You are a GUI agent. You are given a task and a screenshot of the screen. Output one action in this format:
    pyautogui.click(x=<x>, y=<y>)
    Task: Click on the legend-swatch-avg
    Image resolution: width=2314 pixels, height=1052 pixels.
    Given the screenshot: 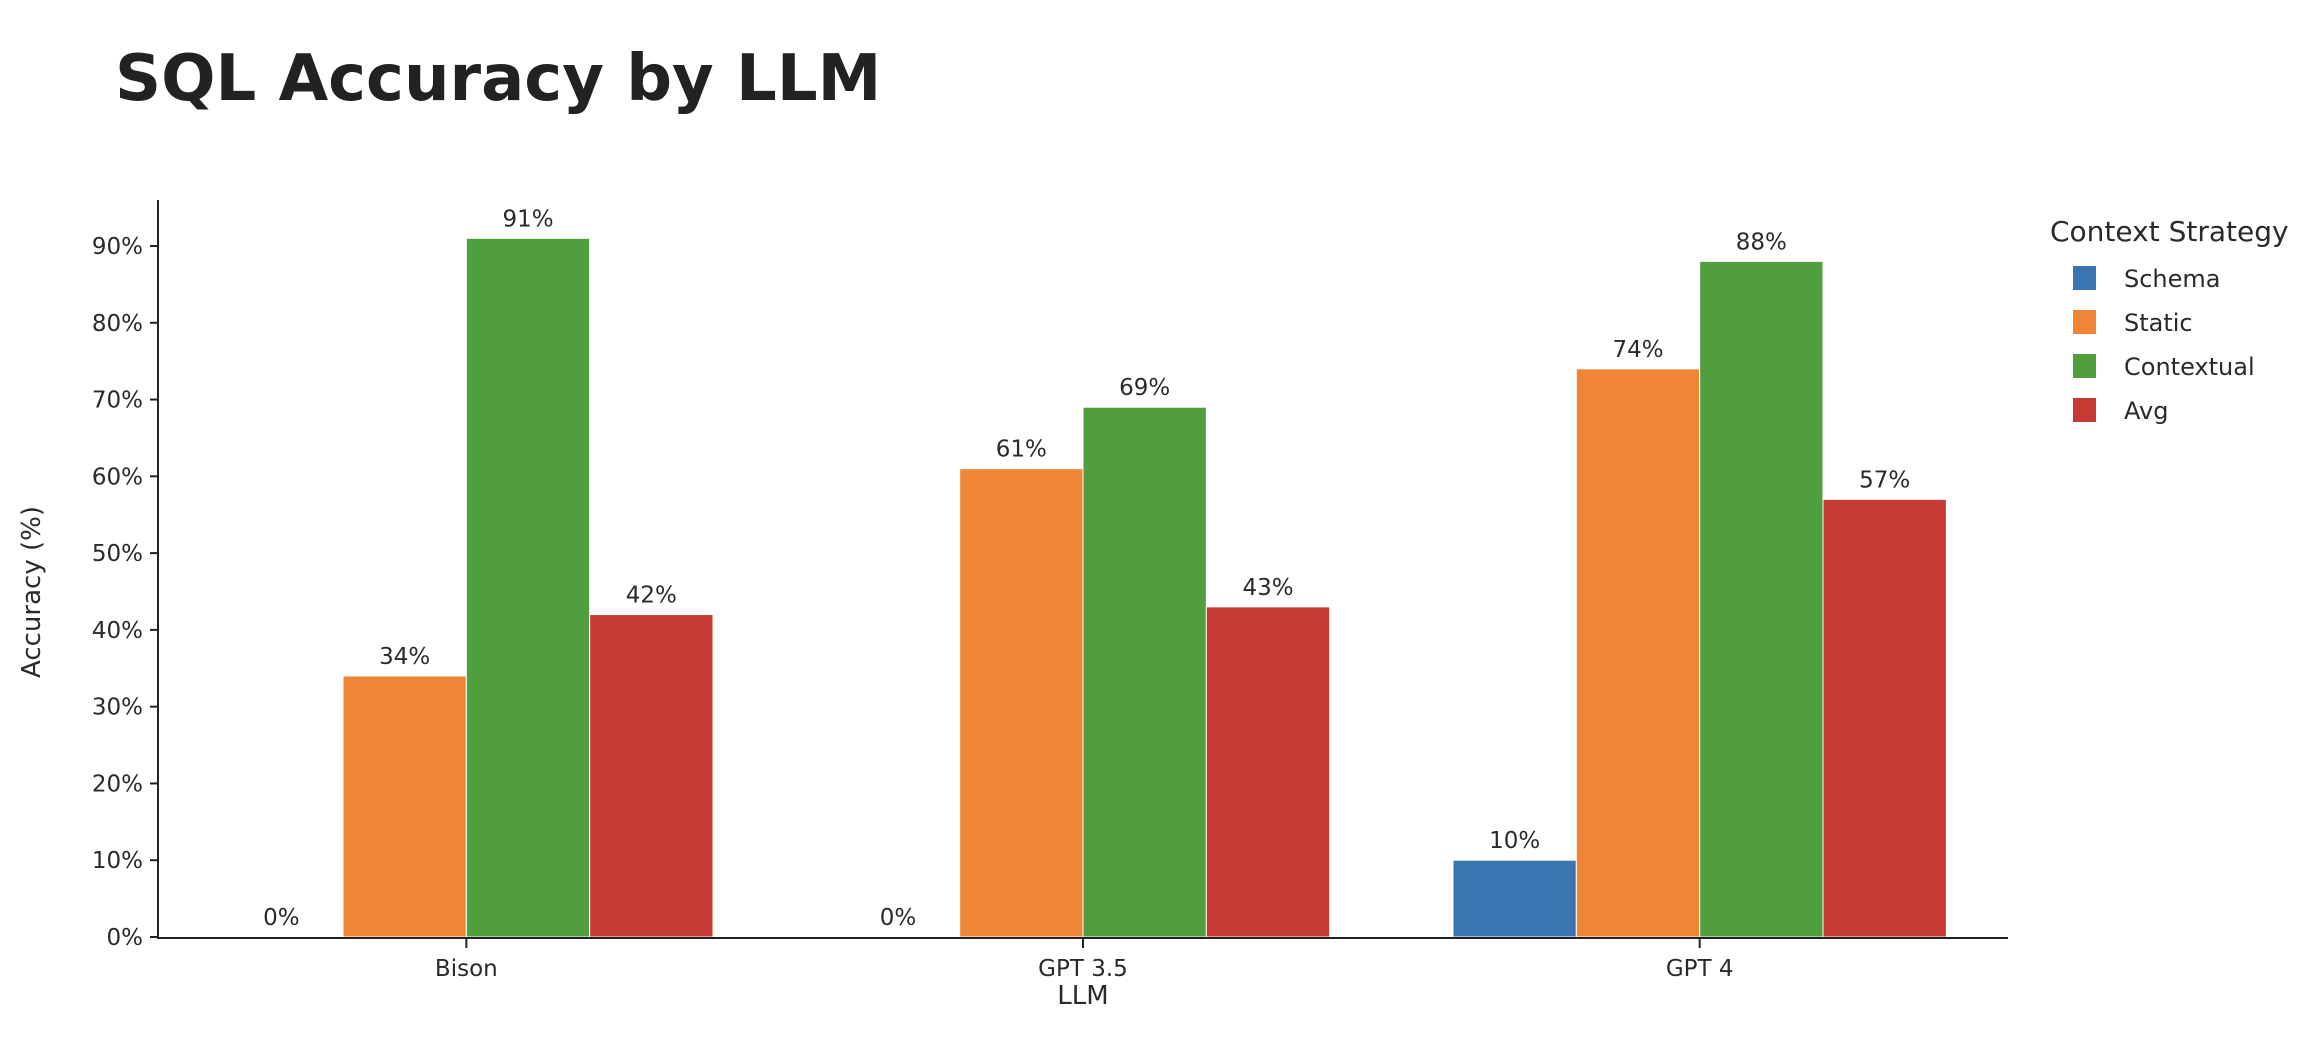 What is the action you would take?
    pyautogui.click(x=2084, y=410)
    